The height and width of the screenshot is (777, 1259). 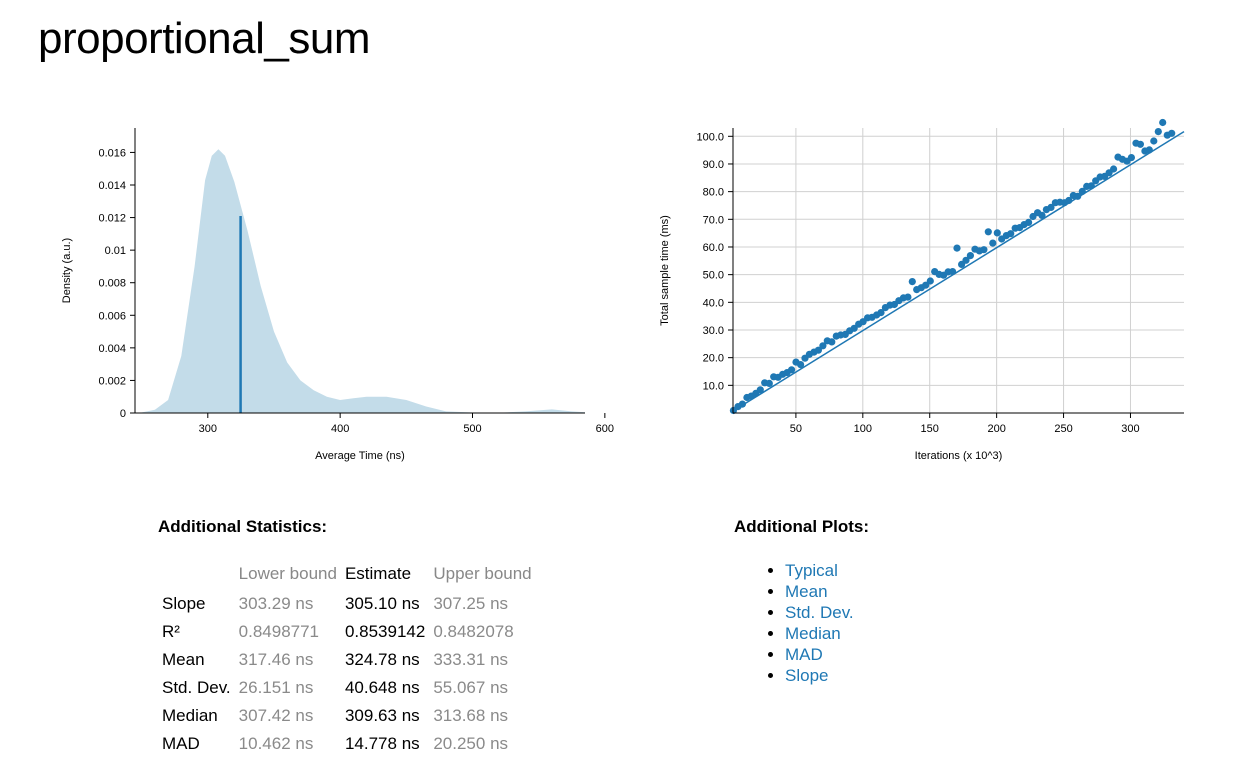 I want to click on x-tick-label: 250, so click(x=1063, y=429).